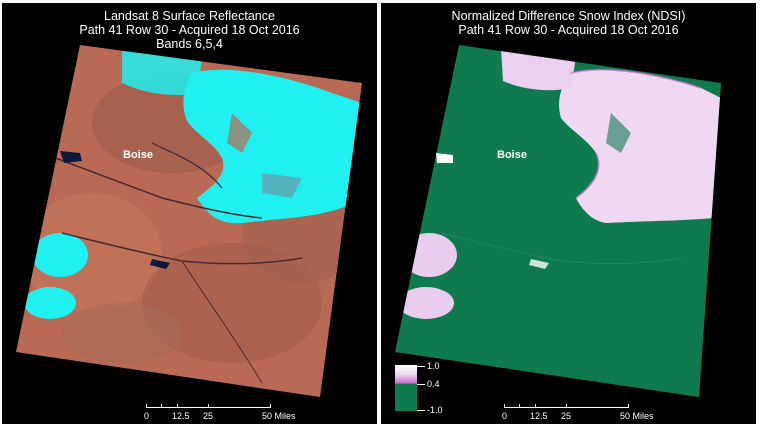 The image size is (760, 427). Describe the element at coordinates (505, 416) in the screenshot. I see `right-scale-label-0: 0` at that location.